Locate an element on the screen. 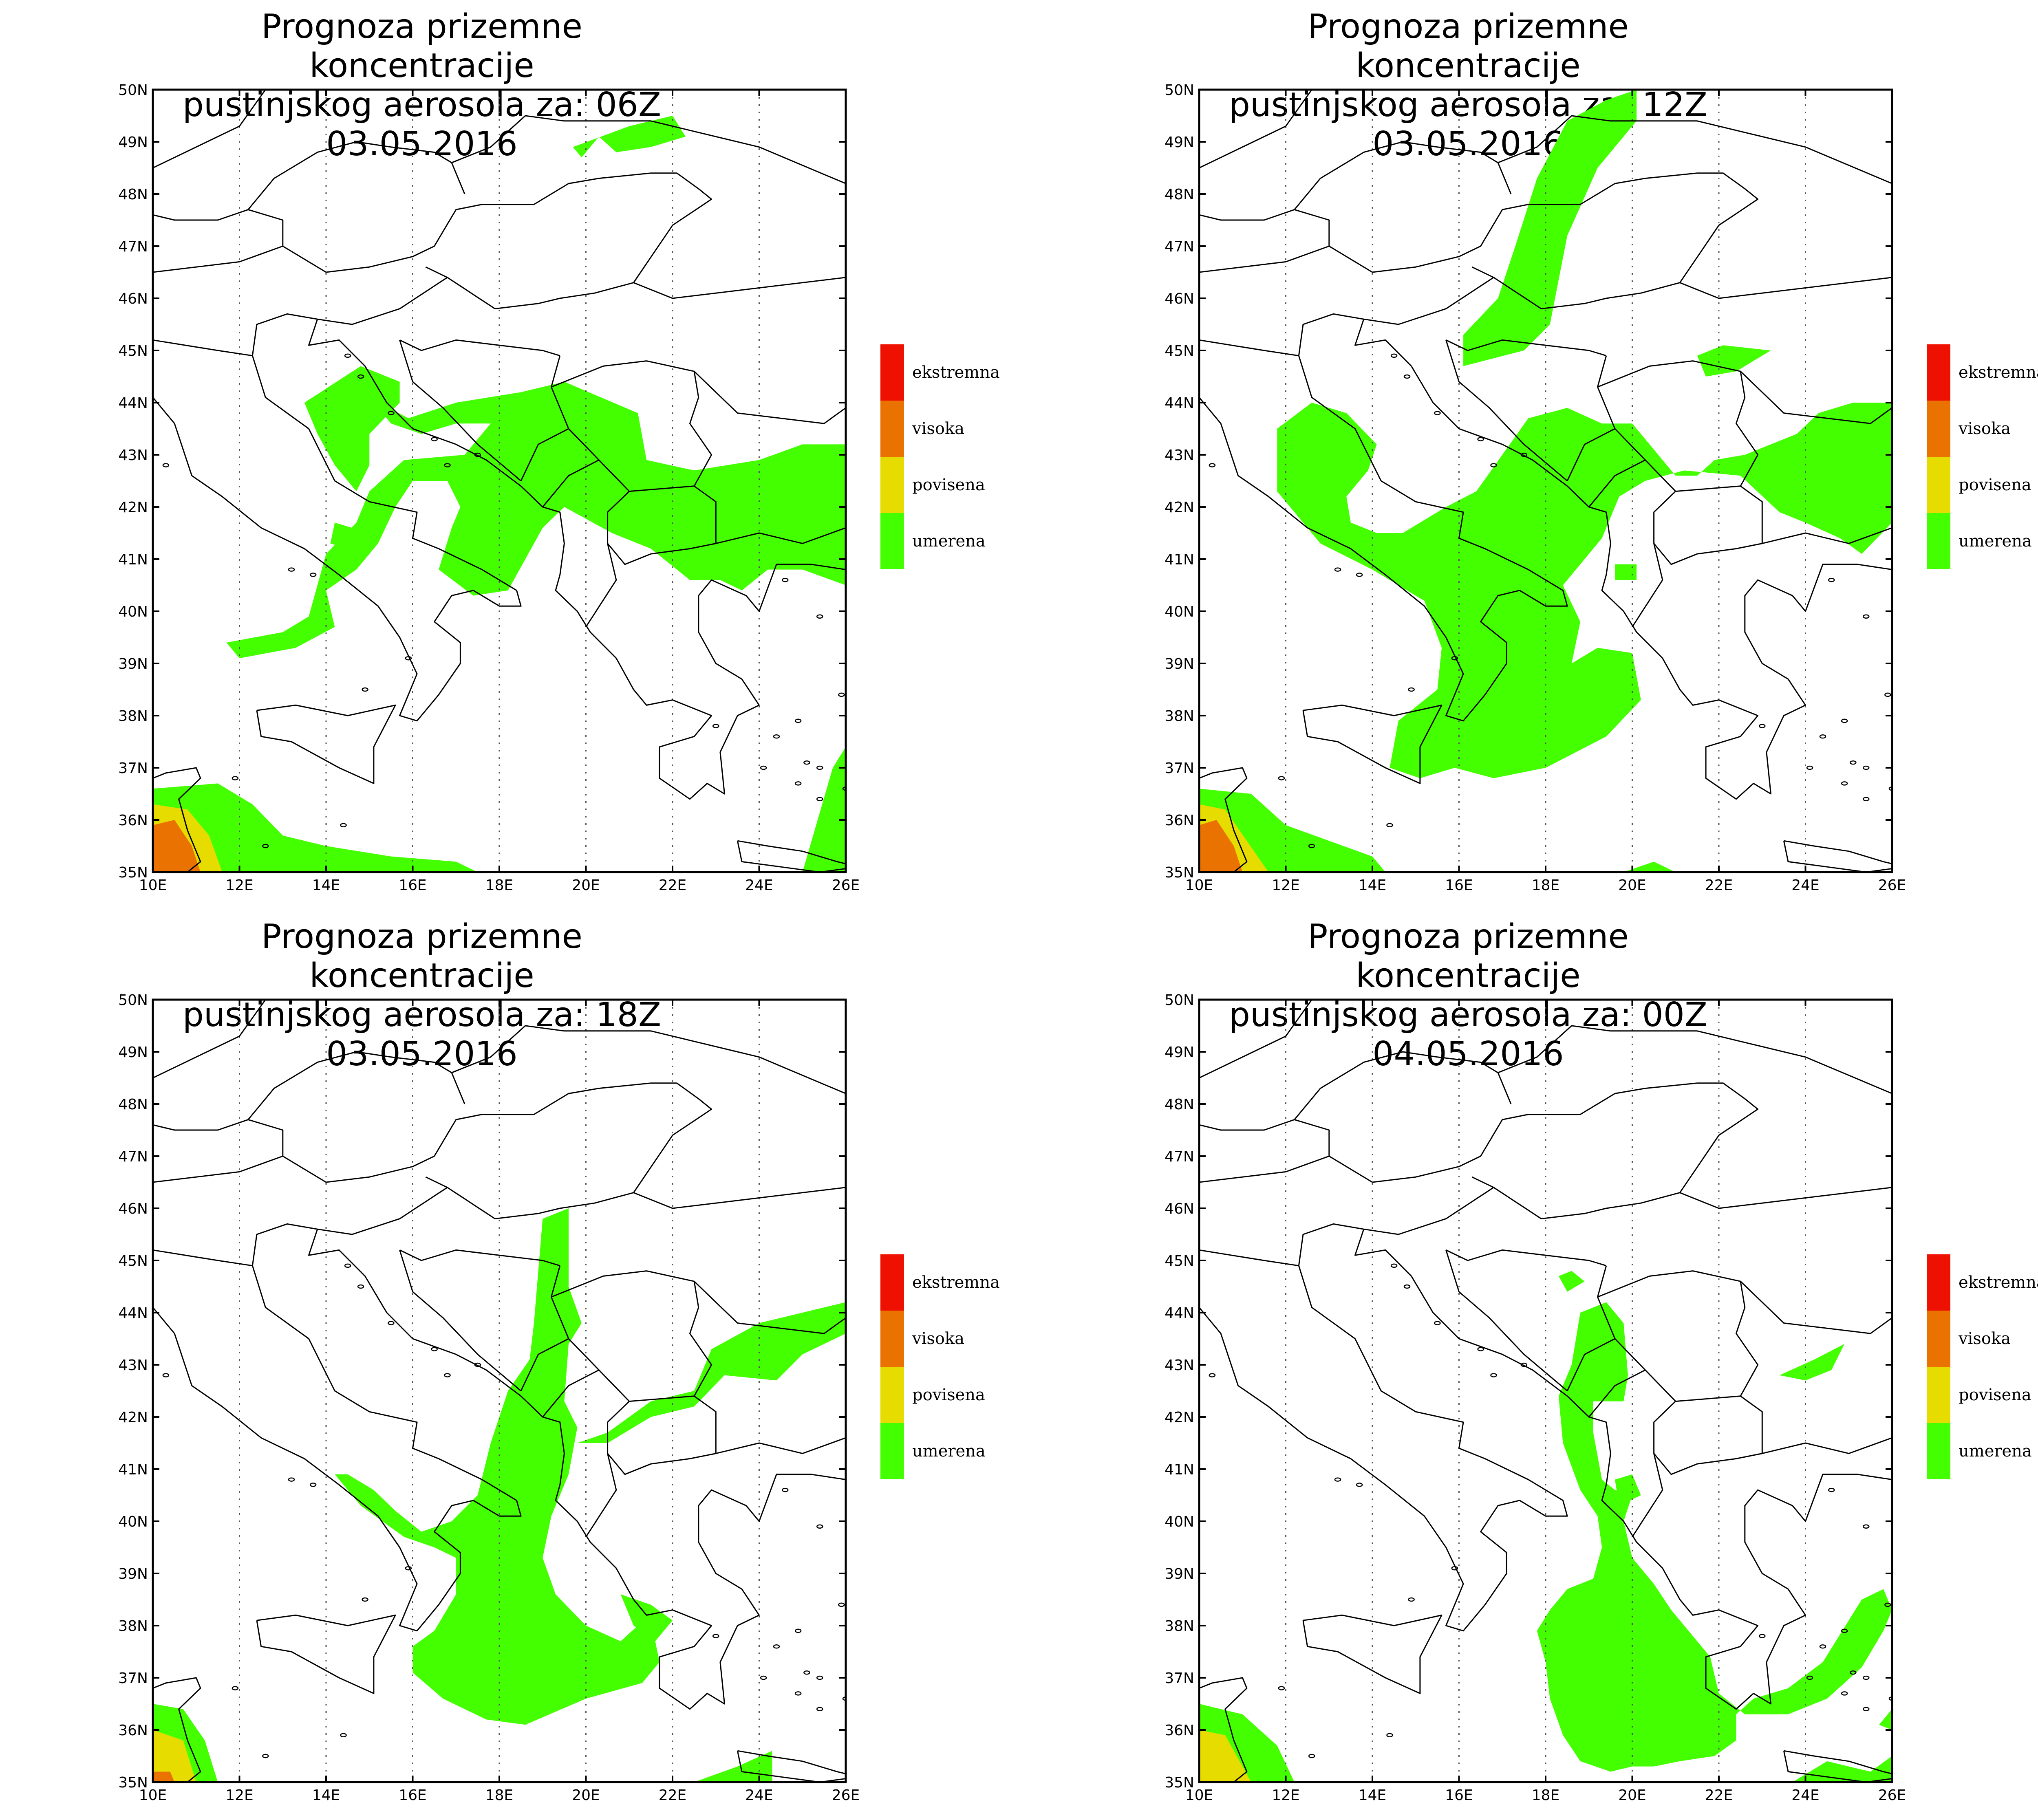 The height and width of the screenshot is (1820, 2038). lat-tick-label: 42N is located at coordinates (1180, 1418).